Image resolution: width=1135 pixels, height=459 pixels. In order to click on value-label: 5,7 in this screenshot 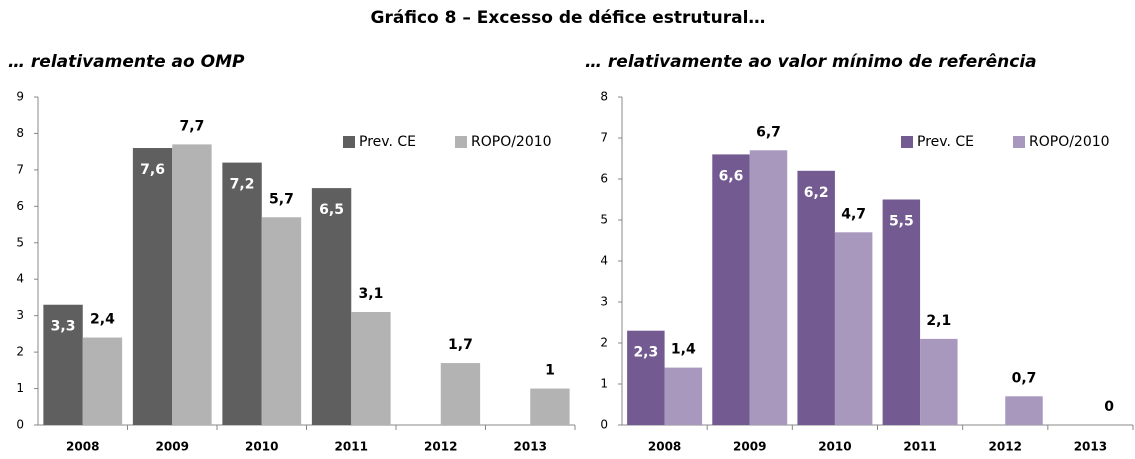, I will do `click(281, 199)`.